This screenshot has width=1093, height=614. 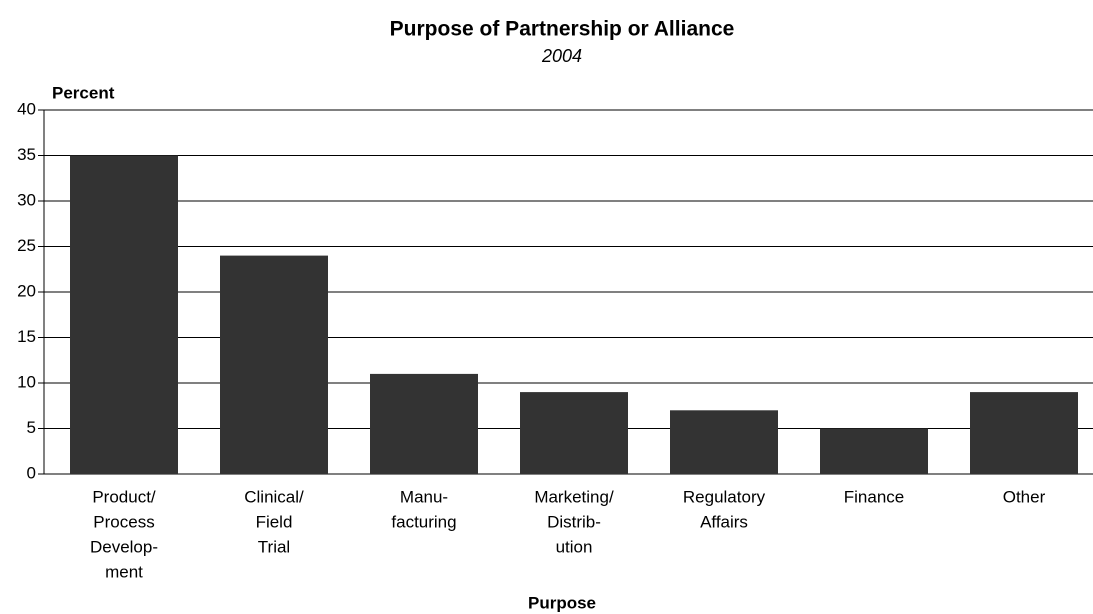 What do you see at coordinates (574, 496) in the screenshot?
I see `x-tick-label: Marketing/` at bounding box center [574, 496].